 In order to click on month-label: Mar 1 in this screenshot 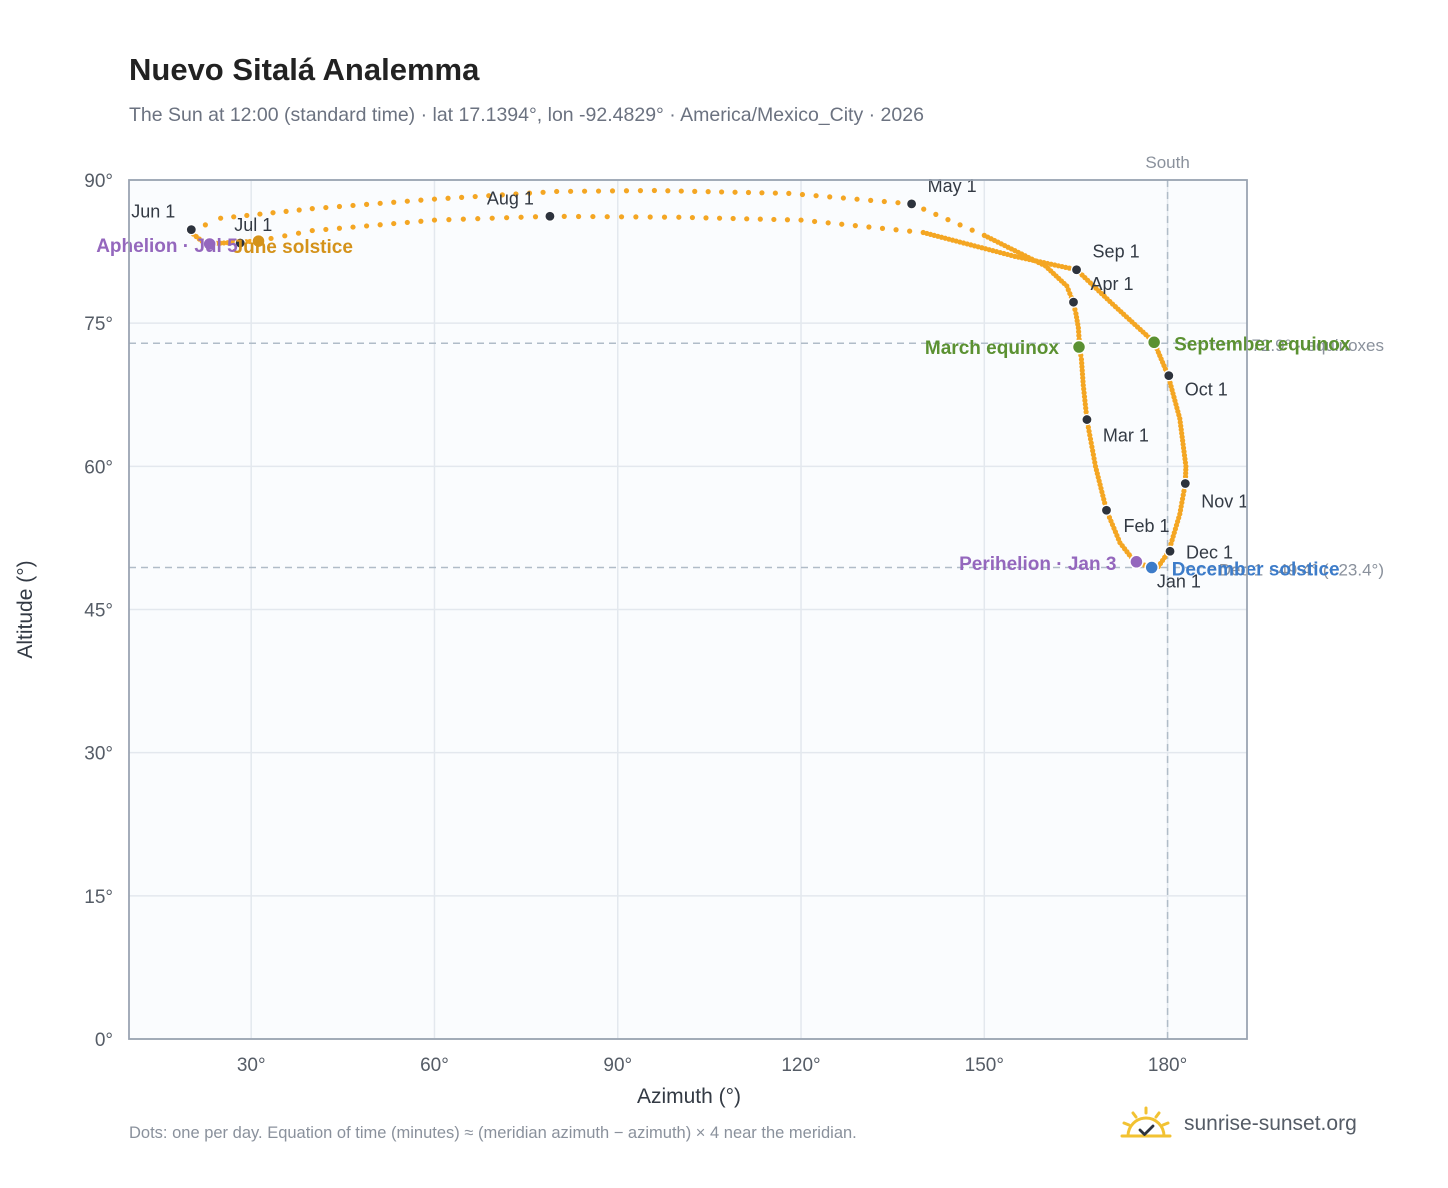, I will do `click(1126, 436)`.